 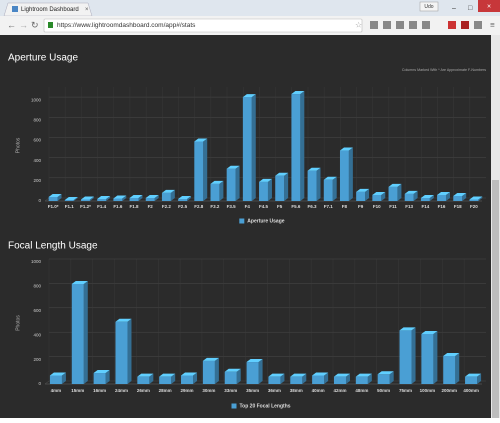 What do you see at coordinates (265, 406) in the screenshot?
I see `legend-label: Top 20 Focal Lengths` at bounding box center [265, 406].